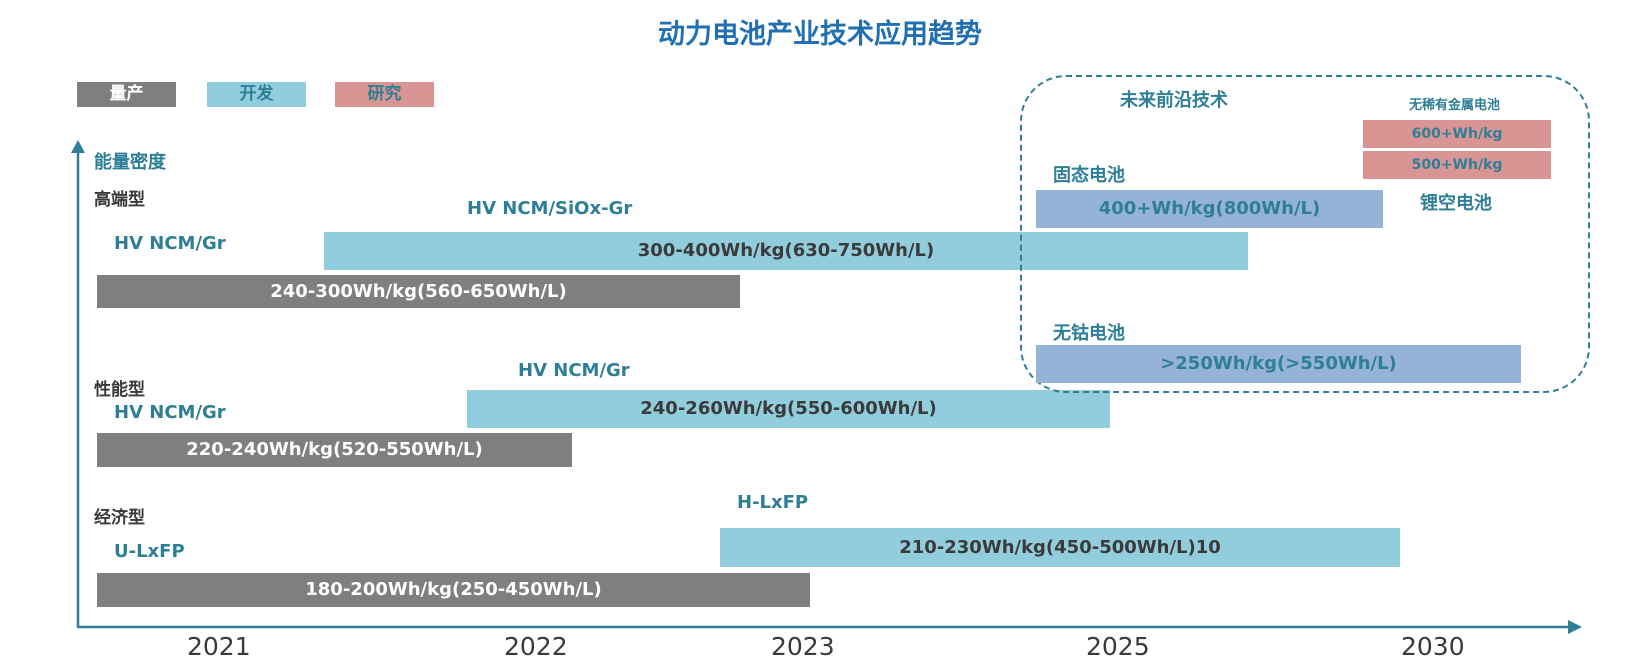 This screenshot has height=664, width=1640. I want to click on year-label-2025: 2025, so click(1118, 646).